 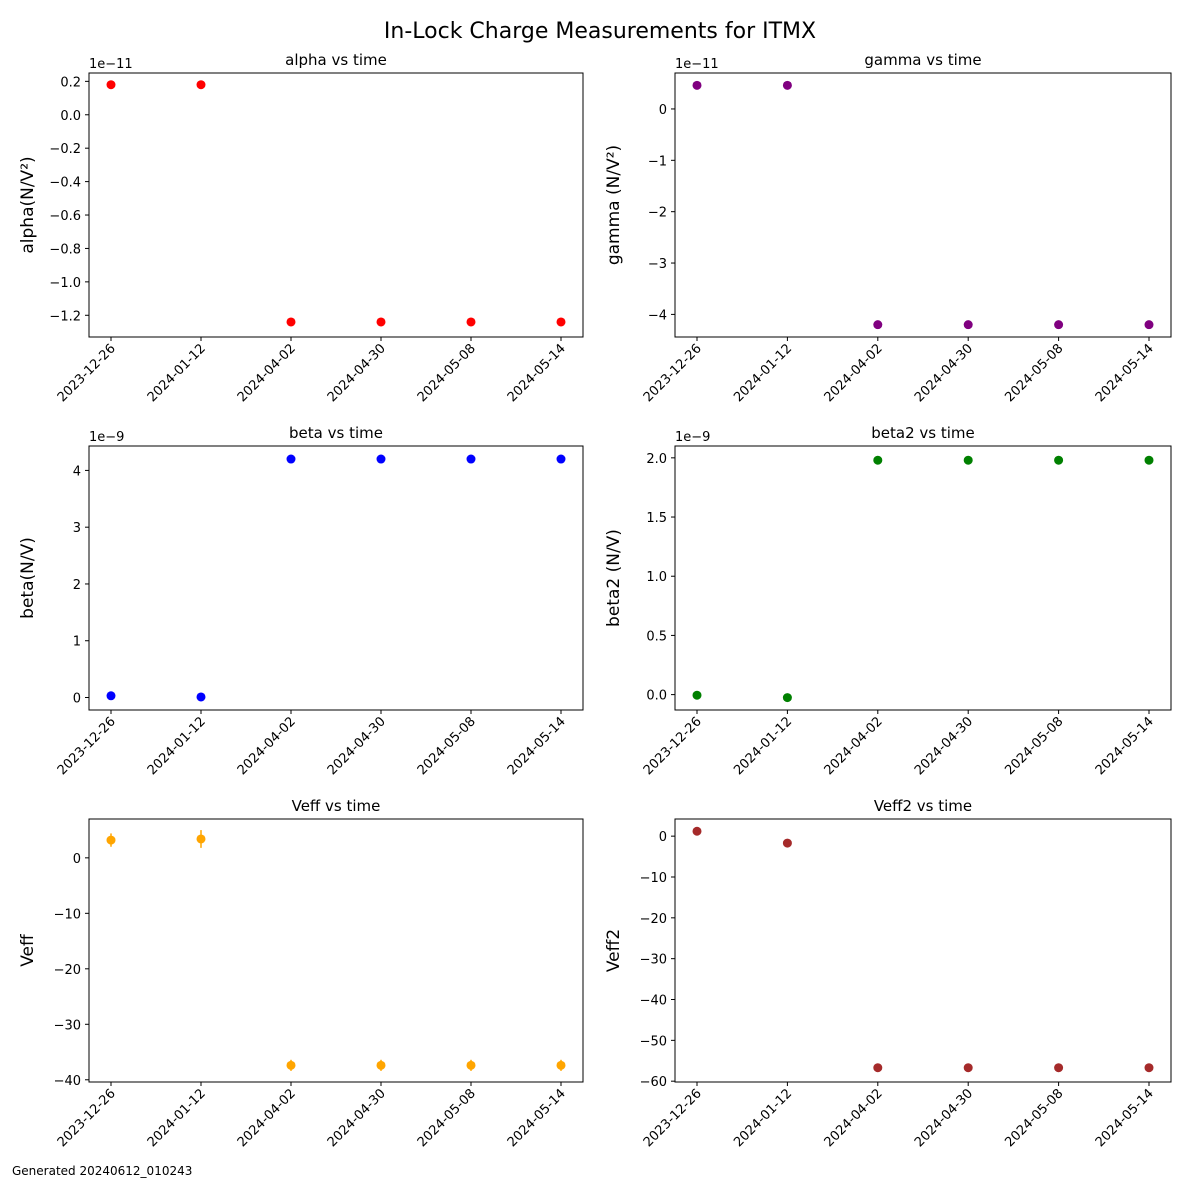 I want to click on y-tick-label: −50, so click(x=653, y=1041).